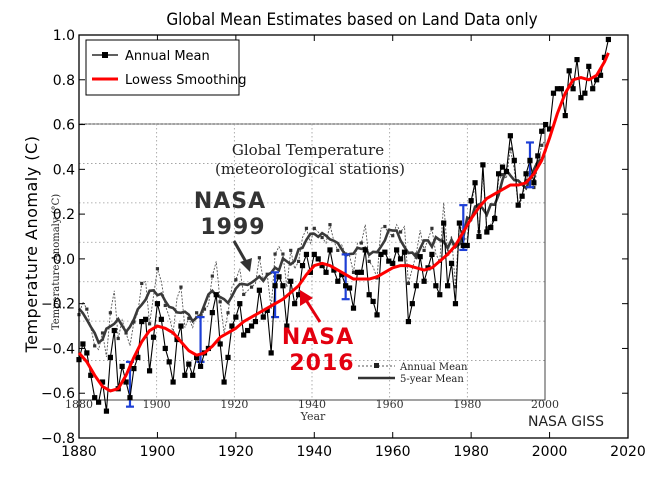  What do you see at coordinates (313, 416) in the screenshot?
I see `inset-xlabel: Year` at bounding box center [313, 416].